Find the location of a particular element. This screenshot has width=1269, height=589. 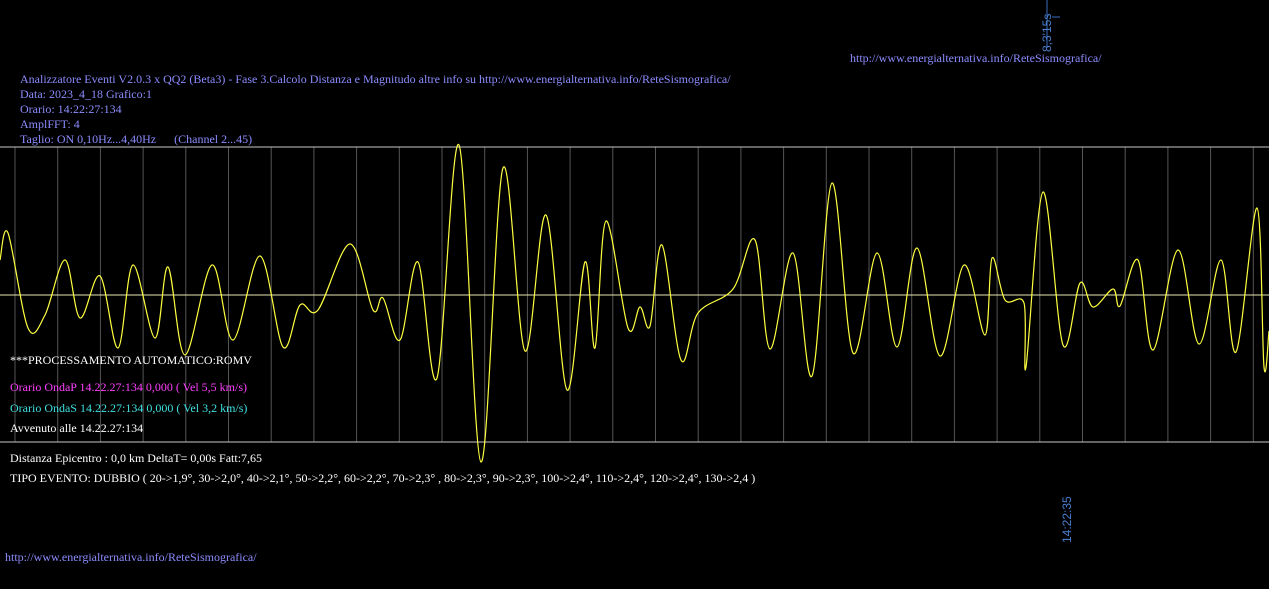

processing: ***PROCESSAMENTO AUTOMATICO:ROMV is located at coordinates (131, 360).